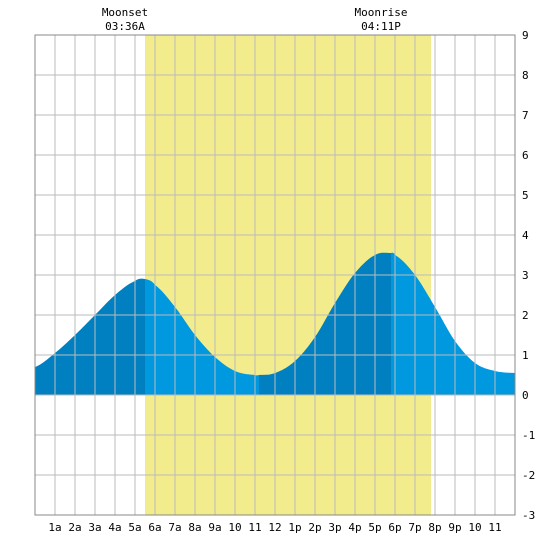 The image size is (550, 550). Describe the element at coordinates (154, 527) in the screenshot. I see `x-tick-label: 6a` at that location.